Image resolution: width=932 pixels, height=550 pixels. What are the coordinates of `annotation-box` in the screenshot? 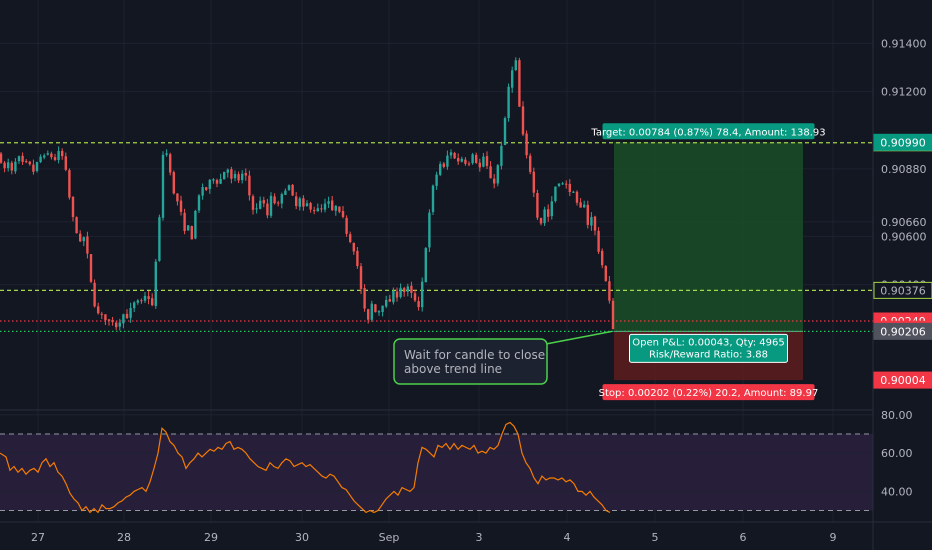 It's located at (470, 361).